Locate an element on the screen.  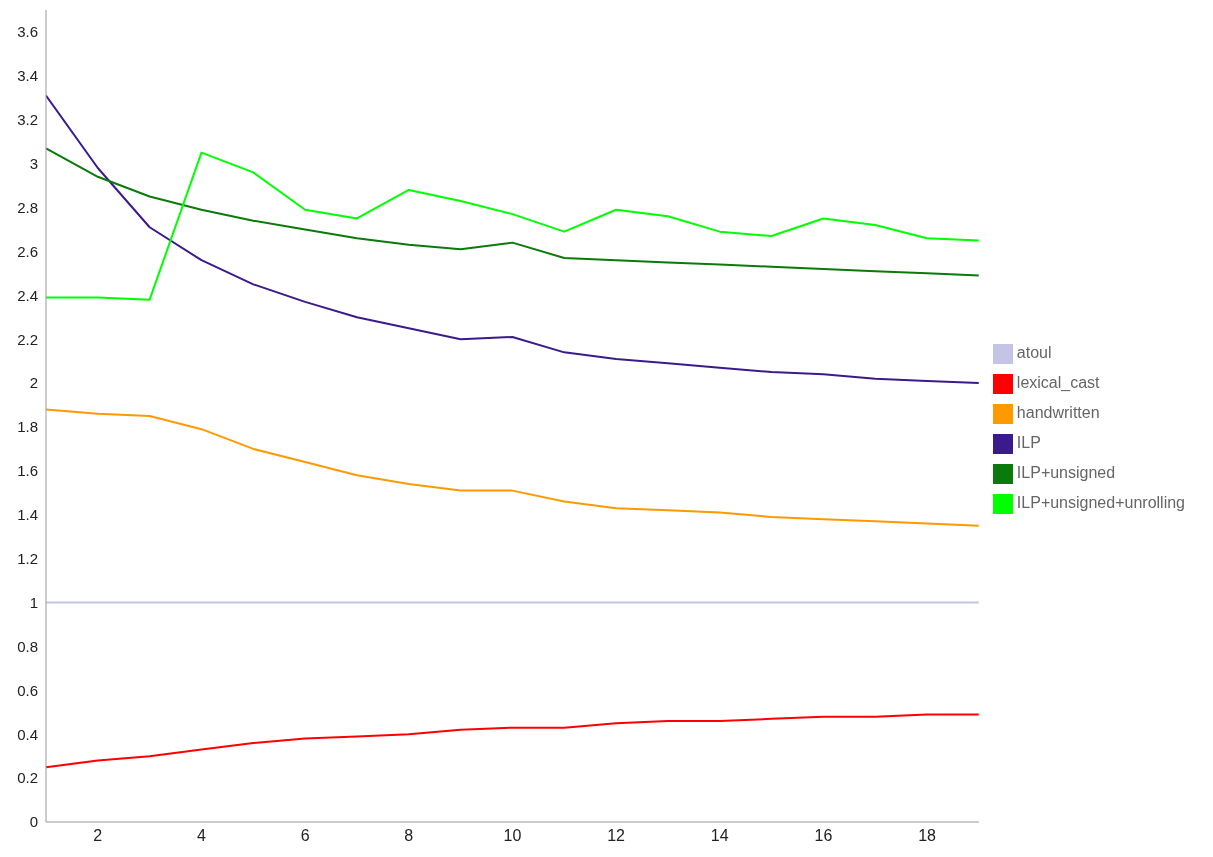
y-tick-label: 0.4 is located at coordinates (27, 734).